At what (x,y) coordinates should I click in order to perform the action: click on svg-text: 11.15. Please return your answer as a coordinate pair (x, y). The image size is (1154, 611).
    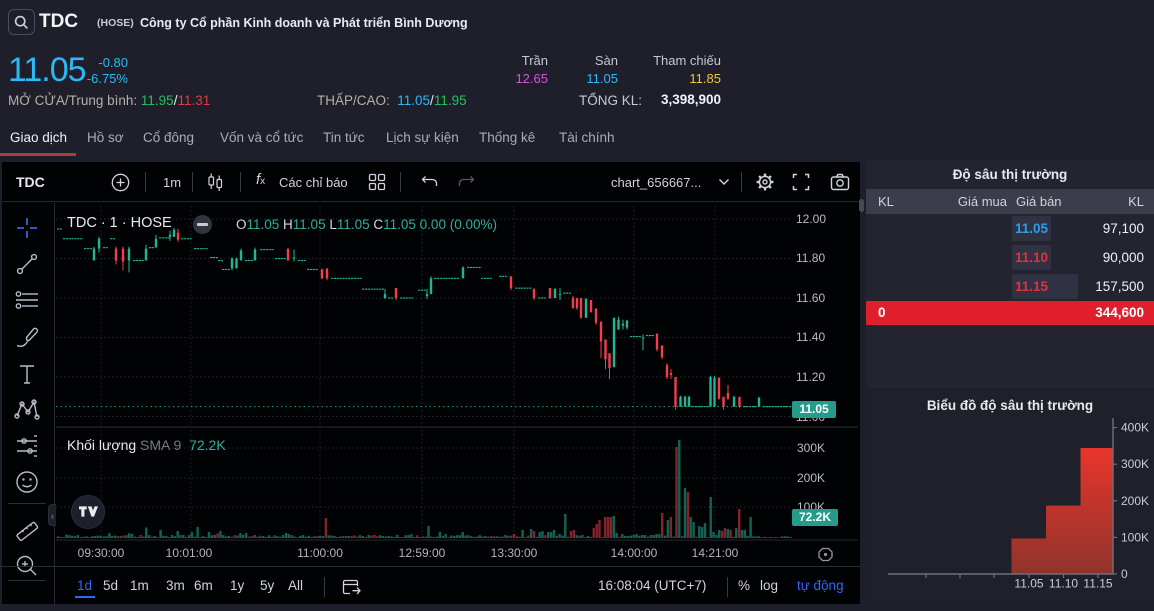
    Looking at the image, I should click on (1097, 584).